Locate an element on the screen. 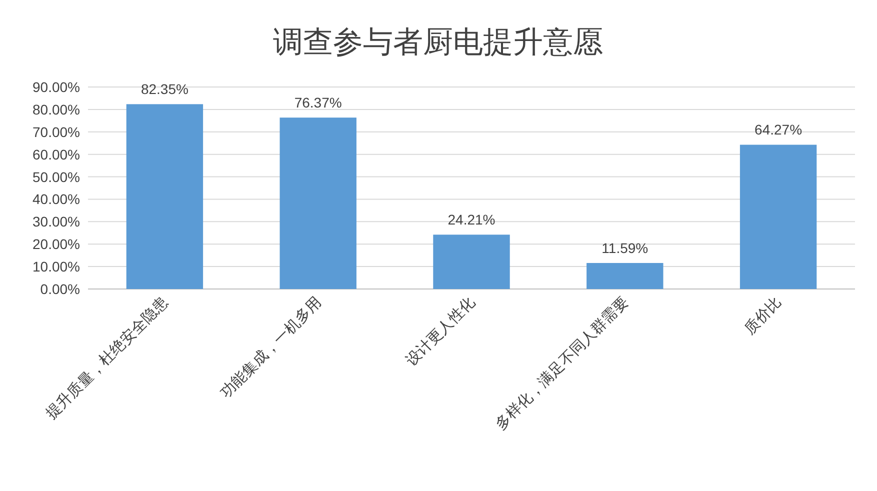 This screenshot has height=491, width=877. data-label: 64.27% is located at coordinates (778, 130).